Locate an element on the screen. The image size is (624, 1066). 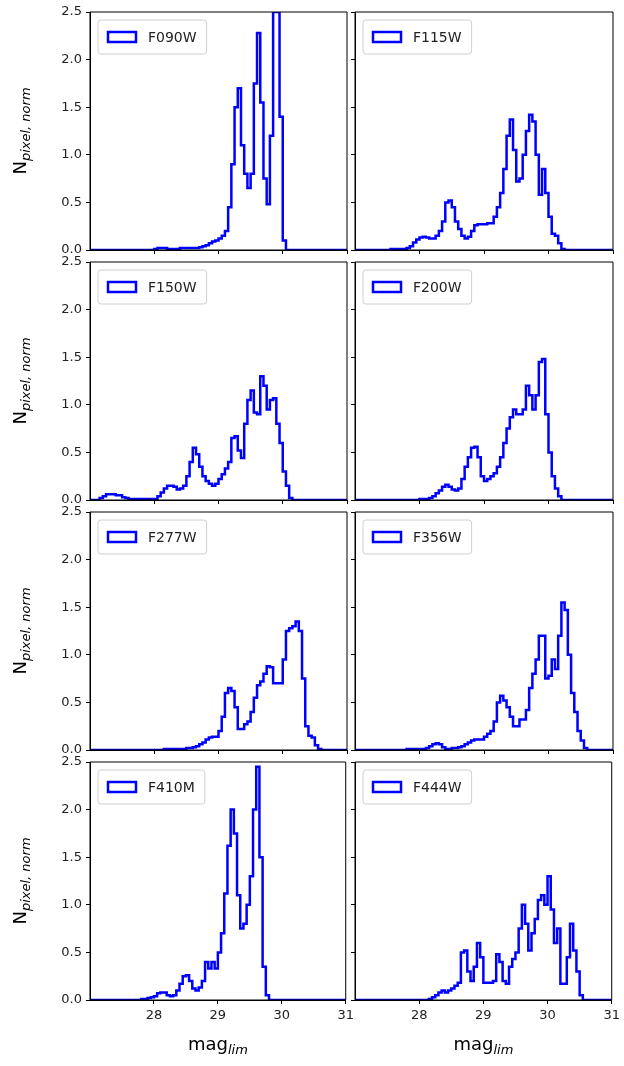
legend-label: F150W is located at coordinates (172, 286).